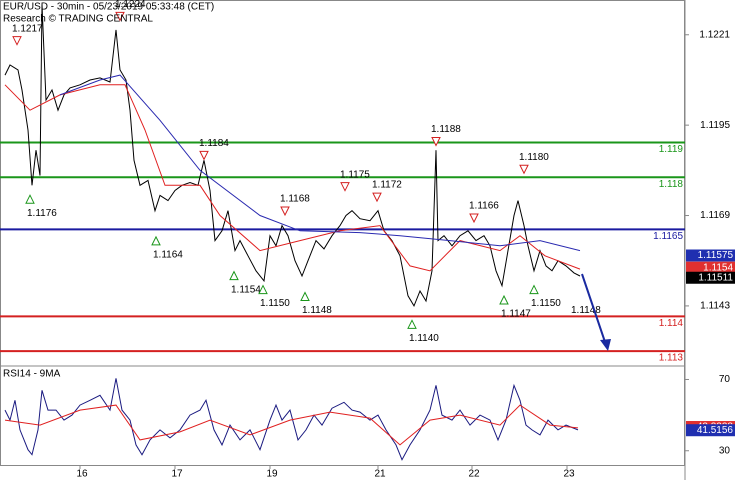 This screenshot has height=480, width=735. I want to click on x-tick-label: 23, so click(569, 474).